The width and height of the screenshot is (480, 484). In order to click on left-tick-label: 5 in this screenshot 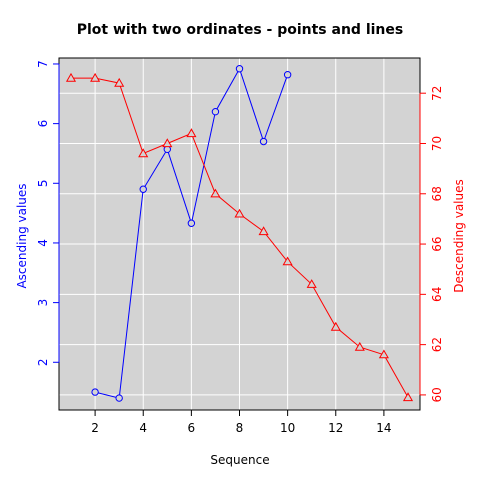, I will do `click(43, 183)`.